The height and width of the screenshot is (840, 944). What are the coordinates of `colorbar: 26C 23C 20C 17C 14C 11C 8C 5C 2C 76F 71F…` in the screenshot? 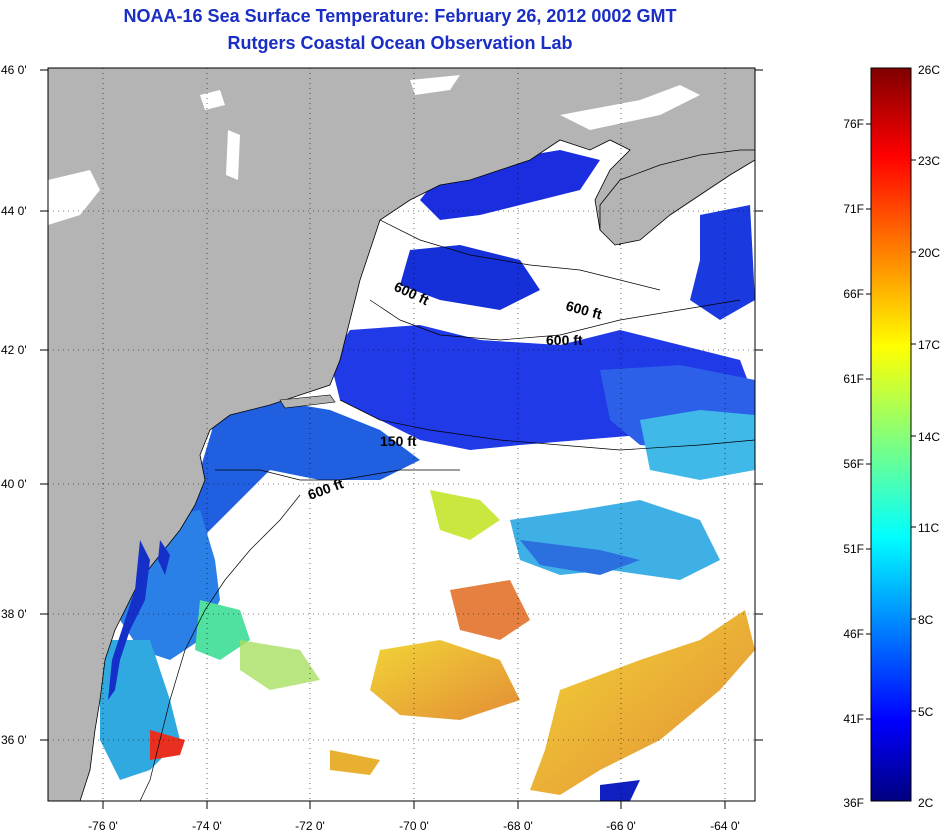 It's located at (891, 436).